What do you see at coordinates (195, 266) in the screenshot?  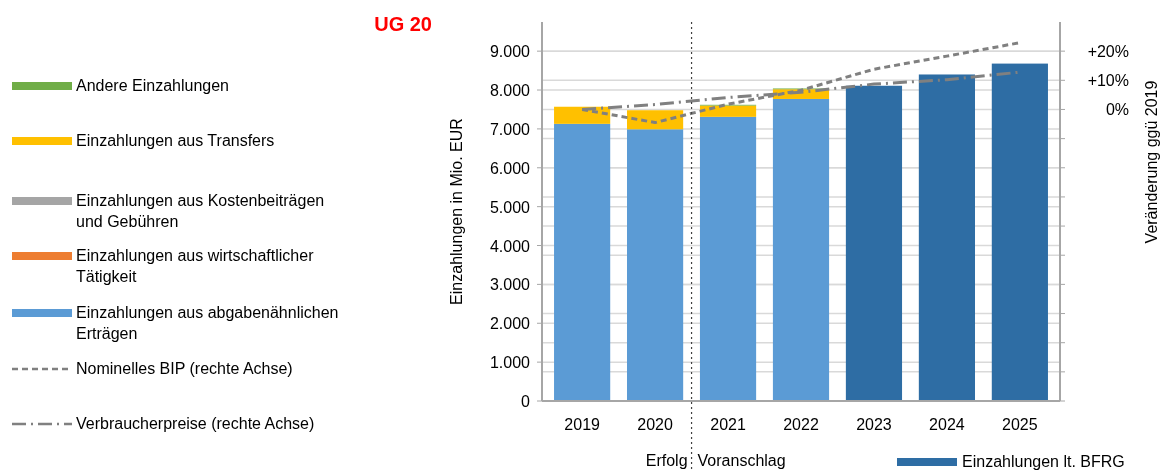 I see `legend-label: Einzahlungen aus wirtschaftlicher Tätigkeit` at bounding box center [195, 266].